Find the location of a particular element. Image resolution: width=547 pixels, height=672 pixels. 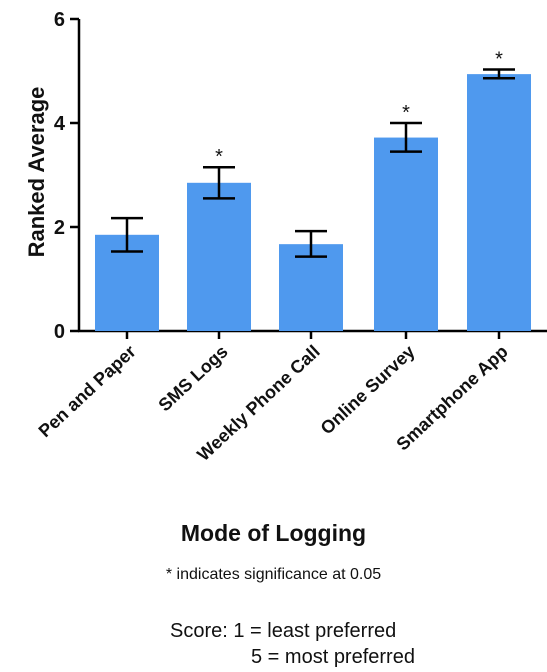

x-tick-label: SMS Logs is located at coordinates (192, 378).